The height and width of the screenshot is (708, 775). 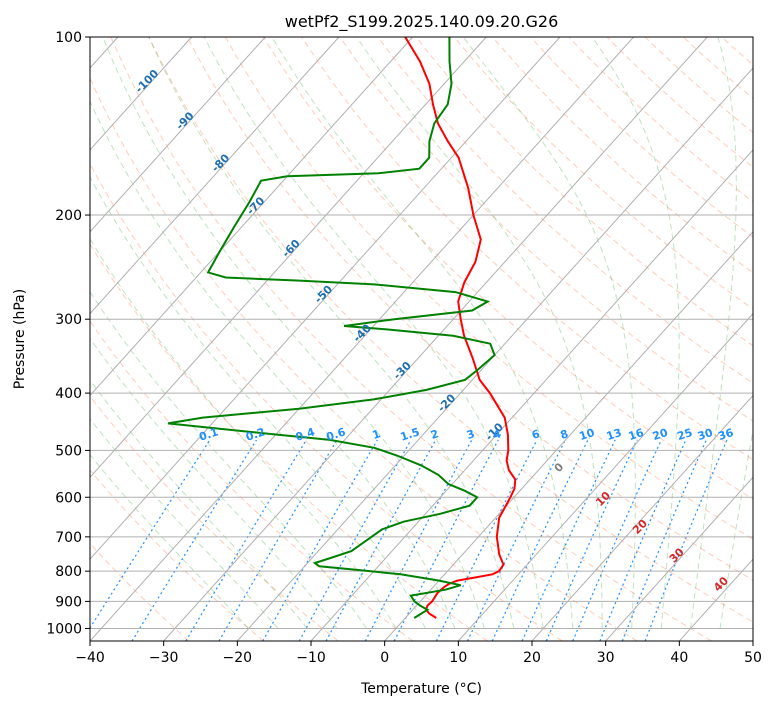 What do you see at coordinates (614, 434) in the screenshot?
I see `mixing-ratio-label: 13` at bounding box center [614, 434].